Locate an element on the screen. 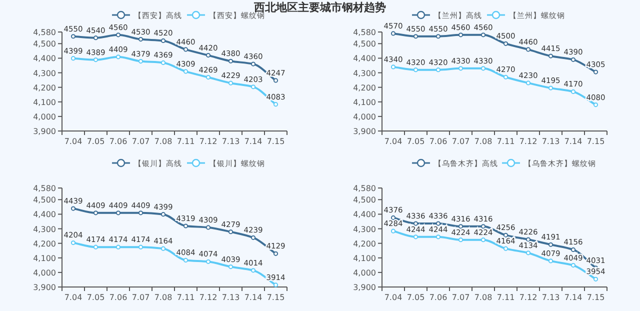 The height and width of the screenshot is (311, 640). text: 西北地区主要城市钢材趋势 is located at coordinates (319, 7).